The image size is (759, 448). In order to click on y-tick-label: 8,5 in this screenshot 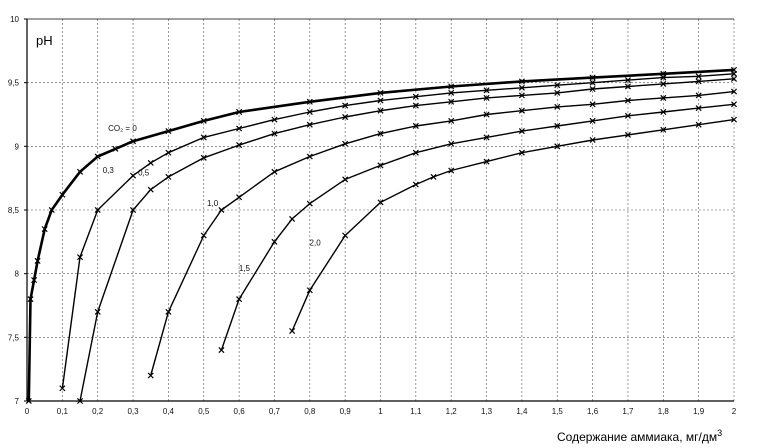, I will do `click(14, 210)`.